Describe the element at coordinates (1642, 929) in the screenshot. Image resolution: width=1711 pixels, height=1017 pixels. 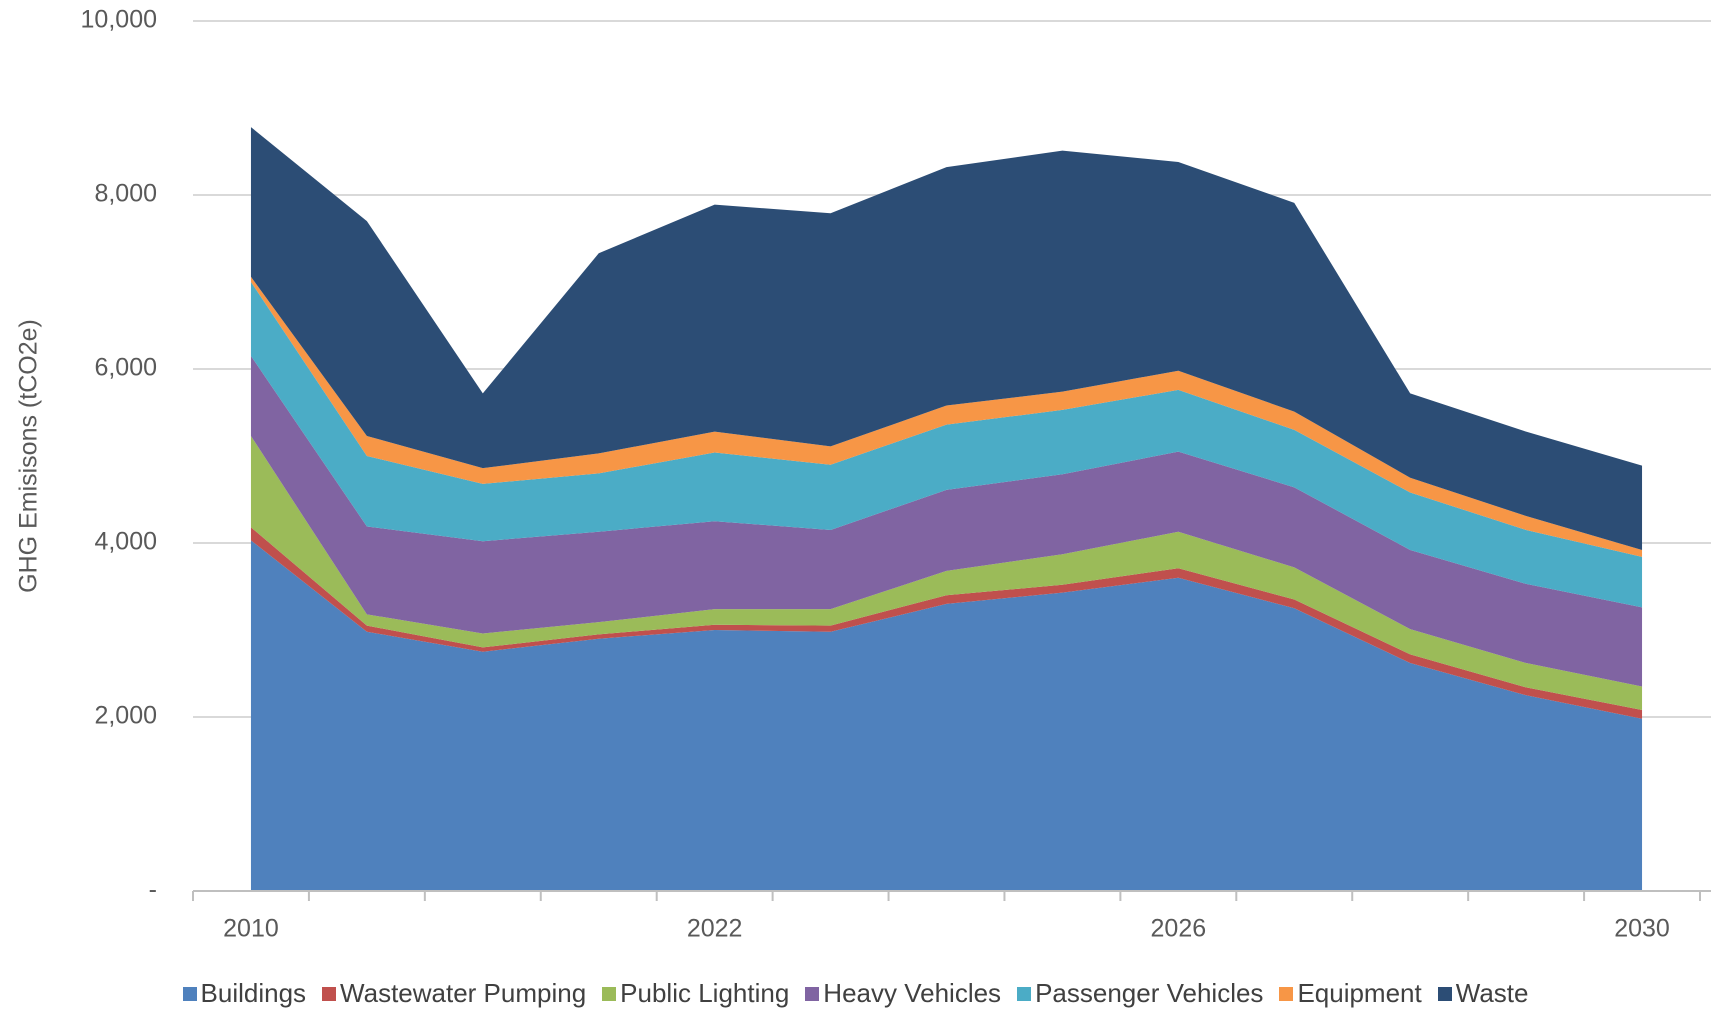
I see `x-tick-label: 2030` at that location.